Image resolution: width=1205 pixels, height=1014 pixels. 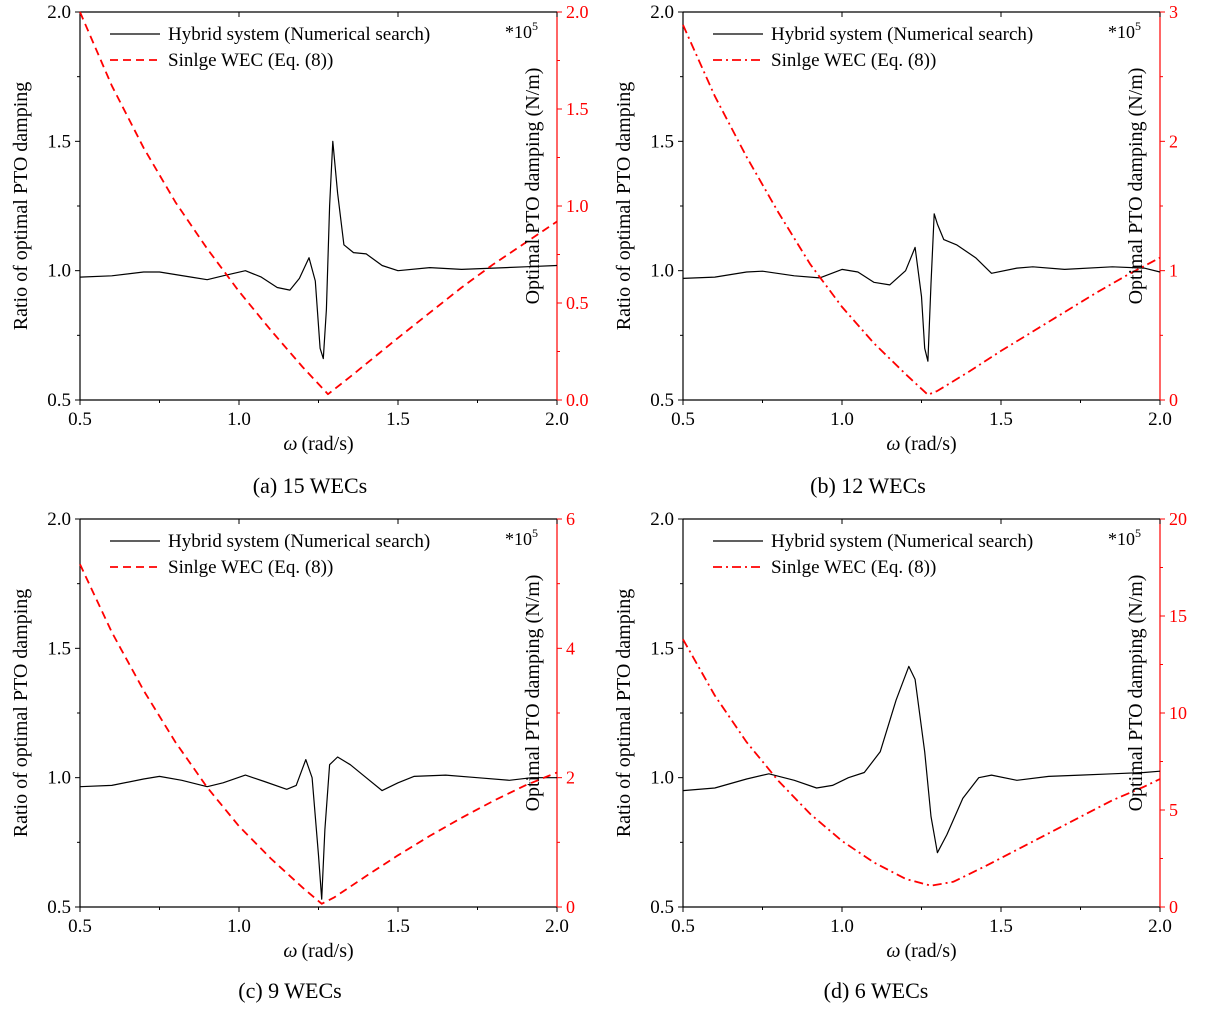 I want to click on y2-tick-label: 6, so click(x=570, y=519).